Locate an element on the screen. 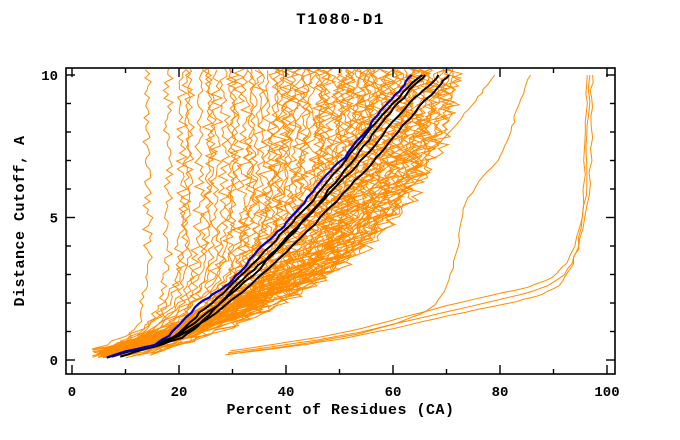 Image resolution: width=680 pixels, height=440 pixels. y-tick-labels: 0 5 10 is located at coordinates (49, 219).